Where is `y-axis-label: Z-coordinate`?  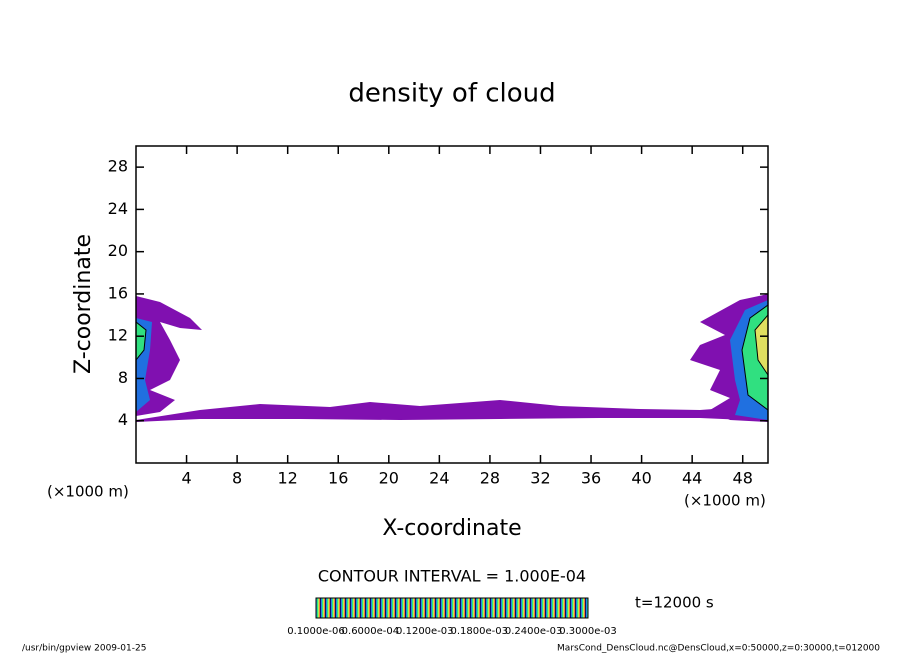
y-axis-label: Z-coordinate is located at coordinates (83, 304).